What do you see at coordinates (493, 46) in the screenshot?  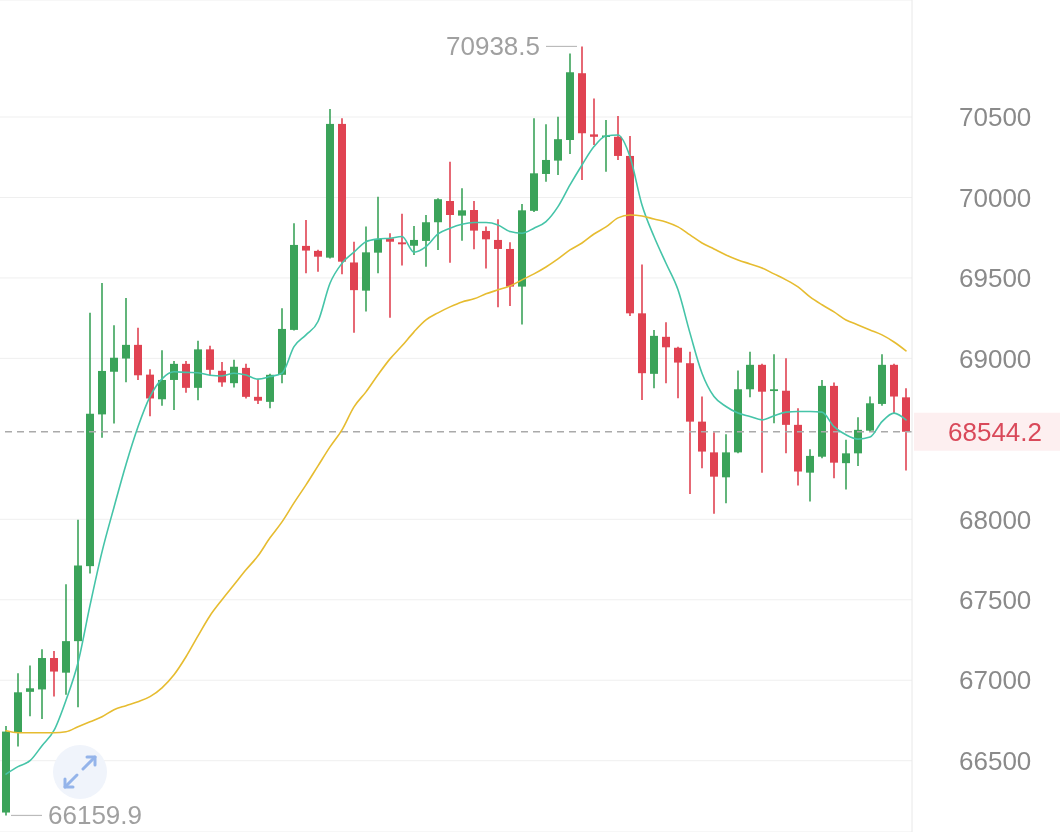 I see `annotation: 70938.5` at bounding box center [493, 46].